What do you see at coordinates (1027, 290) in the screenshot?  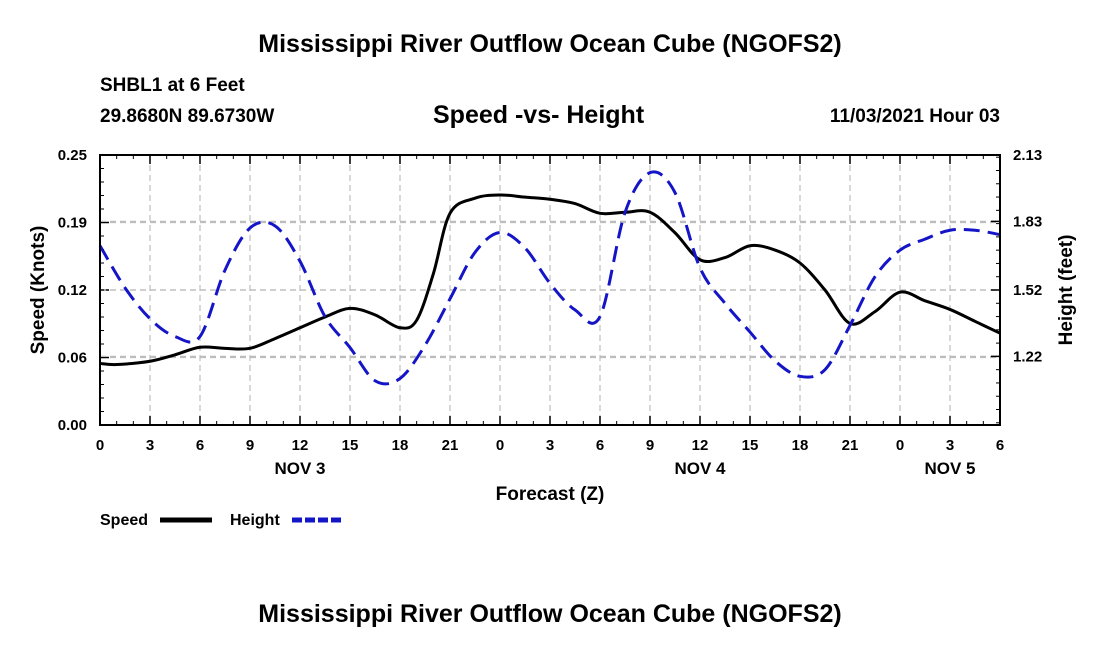 I see `y-right-tick-label: 1.52` at bounding box center [1027, 290].